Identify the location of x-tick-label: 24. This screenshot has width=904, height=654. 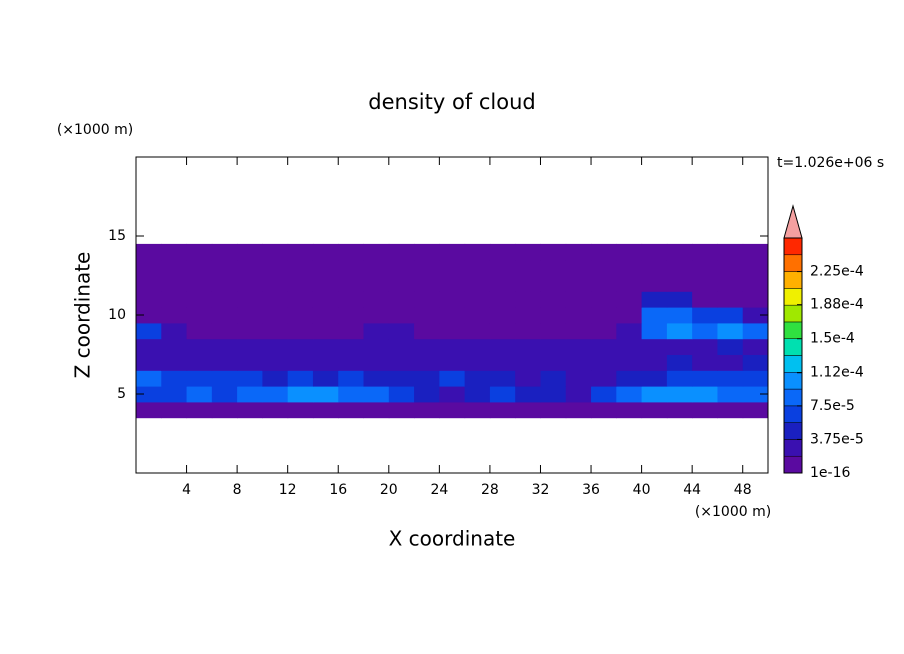
(439, 490).